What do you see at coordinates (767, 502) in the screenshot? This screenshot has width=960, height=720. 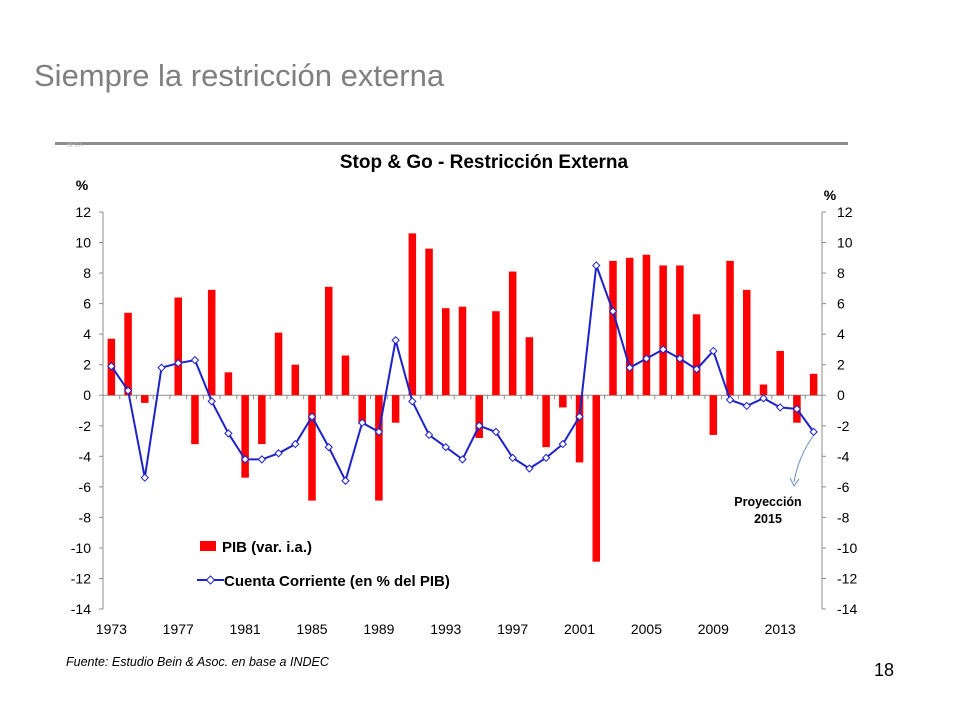 I see `annotation-line1: Proyección` at bounding box center [767, 502].